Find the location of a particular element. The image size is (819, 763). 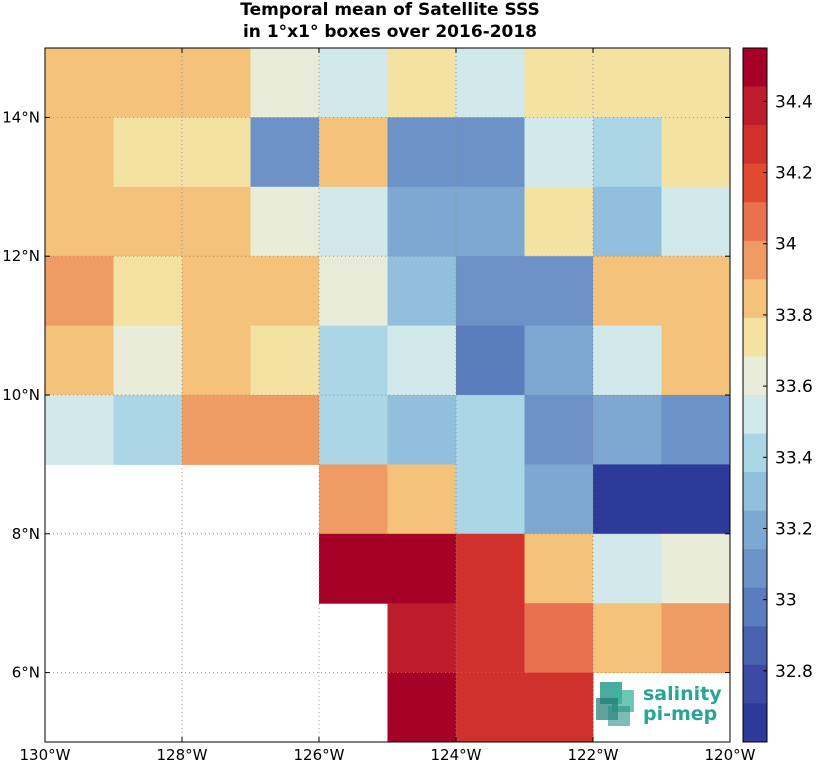

y-tick-label: 8°N is located at coordinates (26, 534).